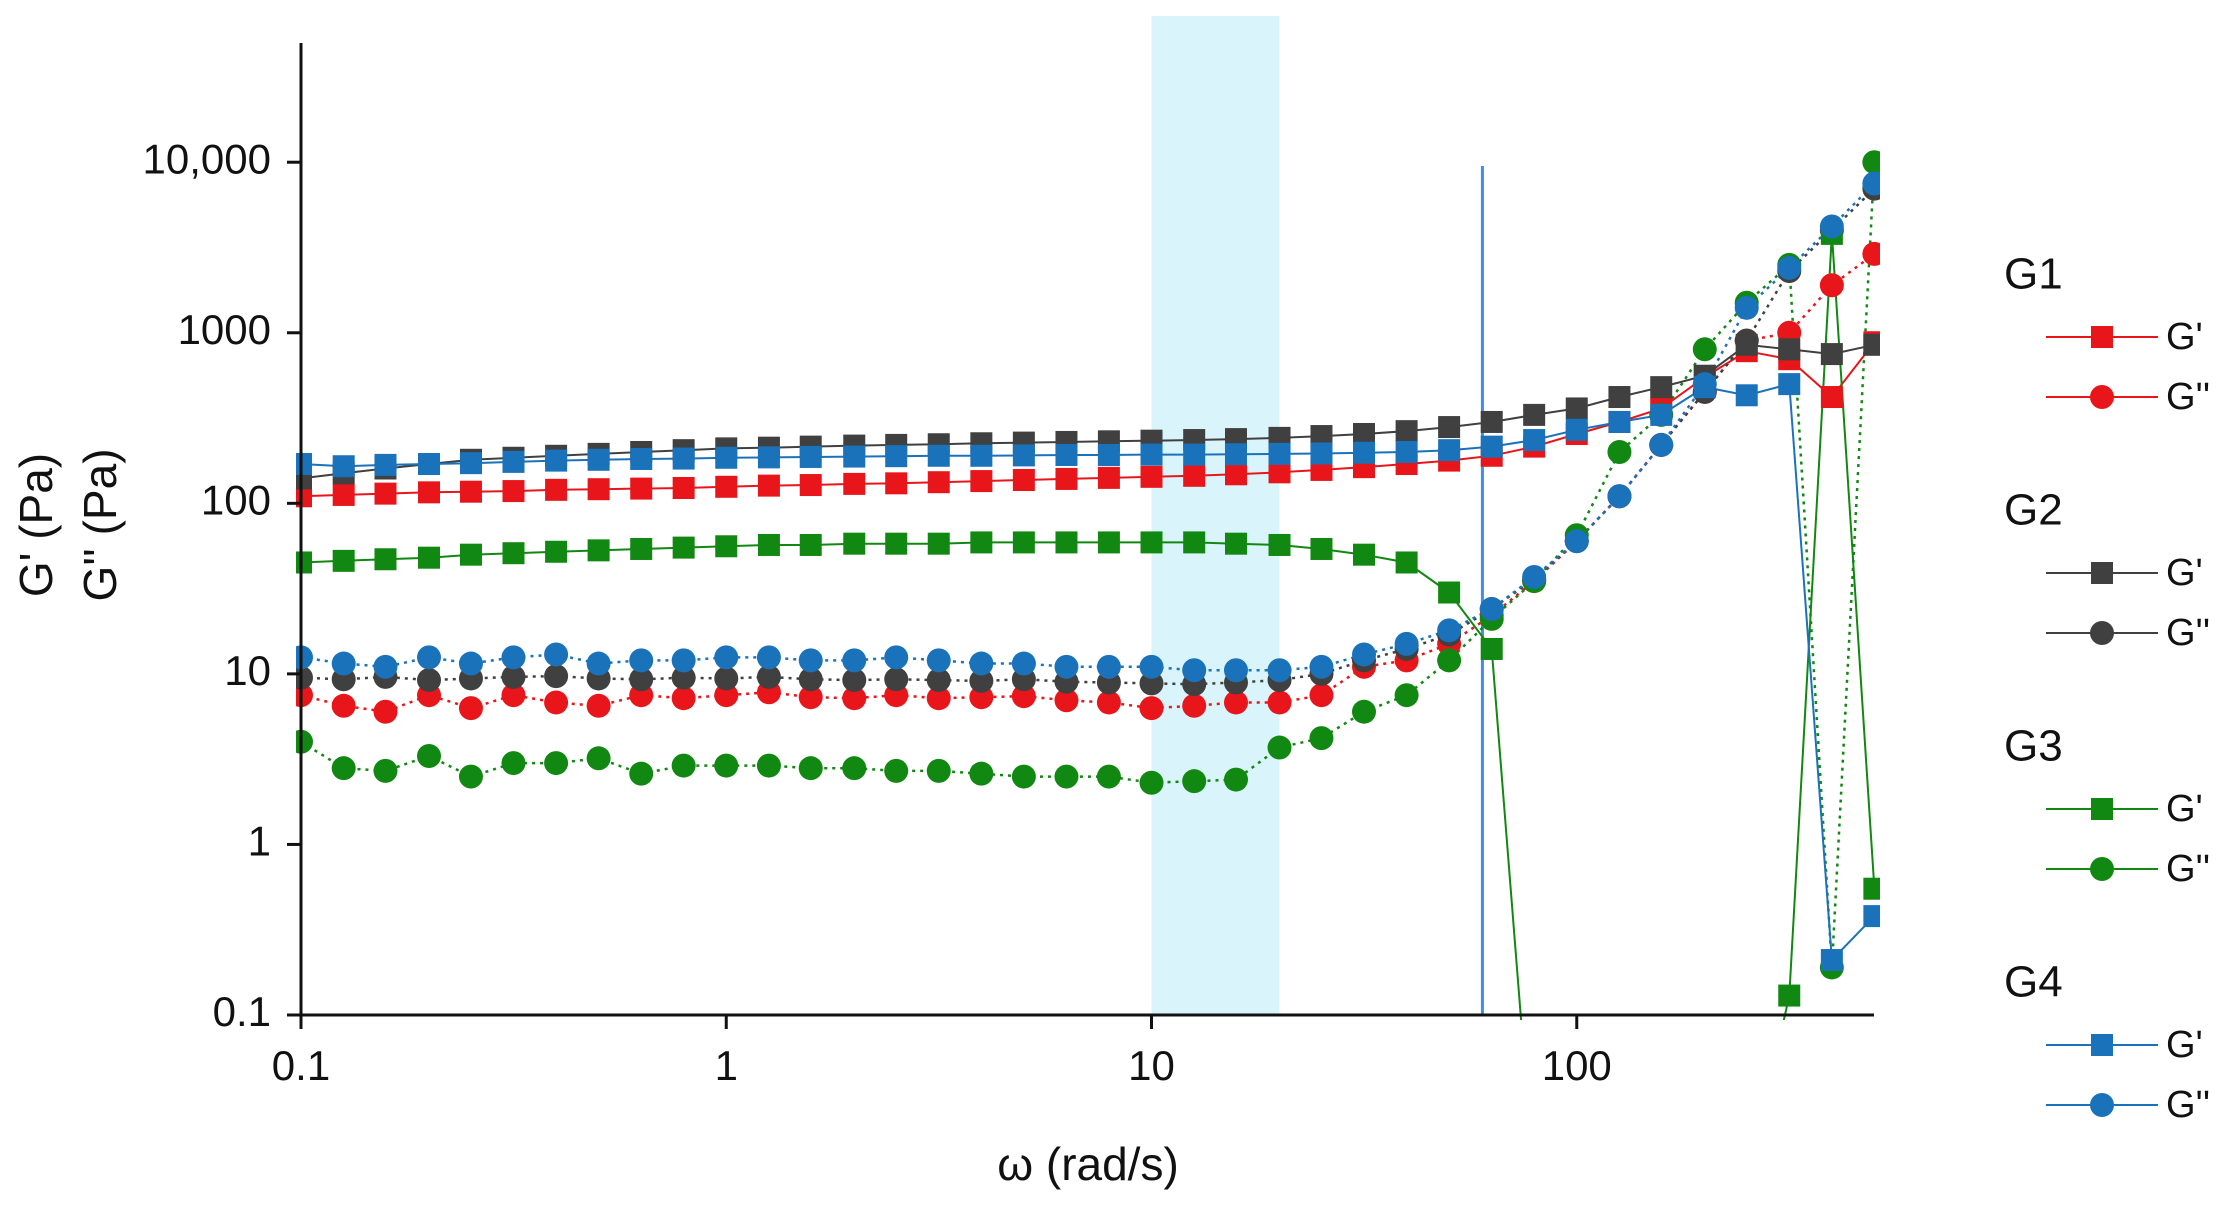 The height and width of the screenshot is (1214, 2226). Describe the element at coordinates (1088, 1164) in the screenshot. I see `x-axis-label: ω (rad/s)` at that location.